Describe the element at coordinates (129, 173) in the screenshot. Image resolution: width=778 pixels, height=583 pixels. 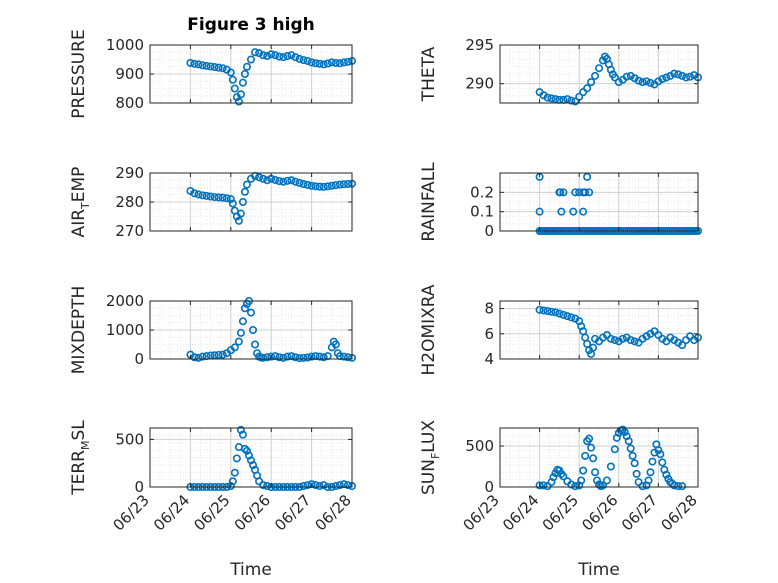
I see `y-tick-label: 290` at that location.